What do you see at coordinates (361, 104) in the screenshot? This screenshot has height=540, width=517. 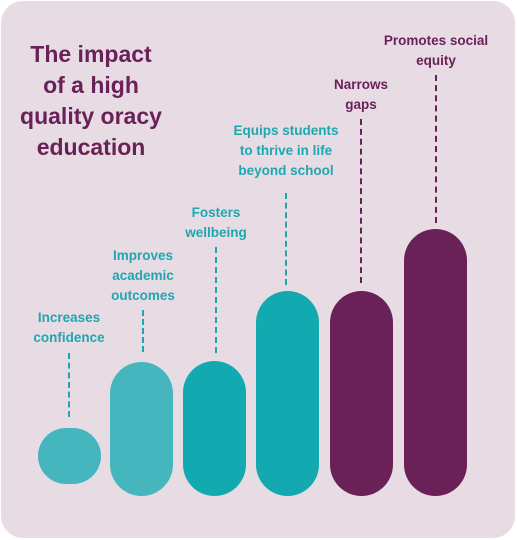 I see `step-label-line: gaps` at bounding box center [361, 104].